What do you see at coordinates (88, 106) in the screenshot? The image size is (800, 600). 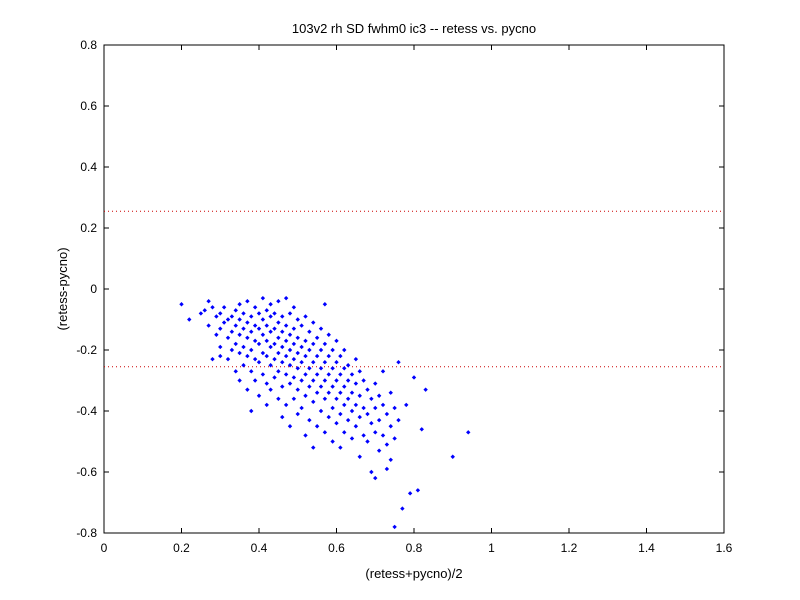 I see `y-tick-label: 0.6` at bounding box center [88, 106].